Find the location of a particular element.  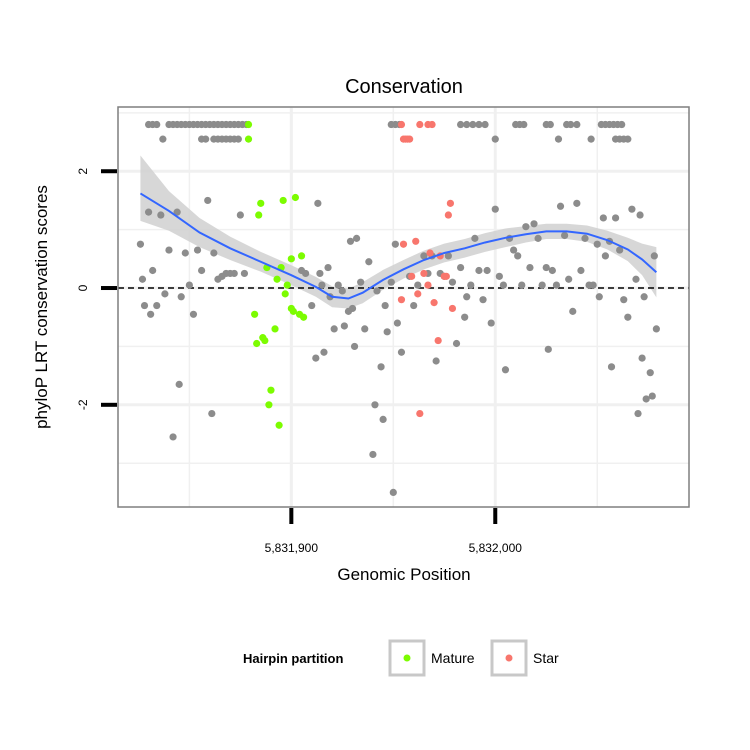

legend-dot-mature is located at coordinates (407, 658).